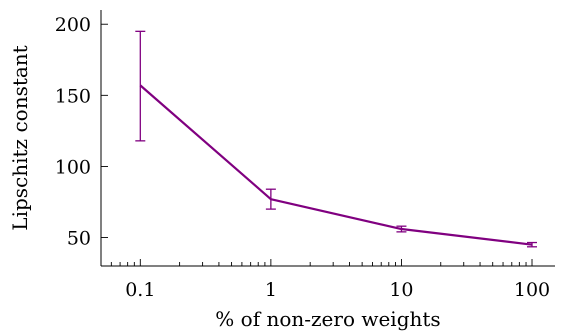  Describe the element at coordinates (73, 167) in the screenshot. I see `y-tick-label: 100` at that location.